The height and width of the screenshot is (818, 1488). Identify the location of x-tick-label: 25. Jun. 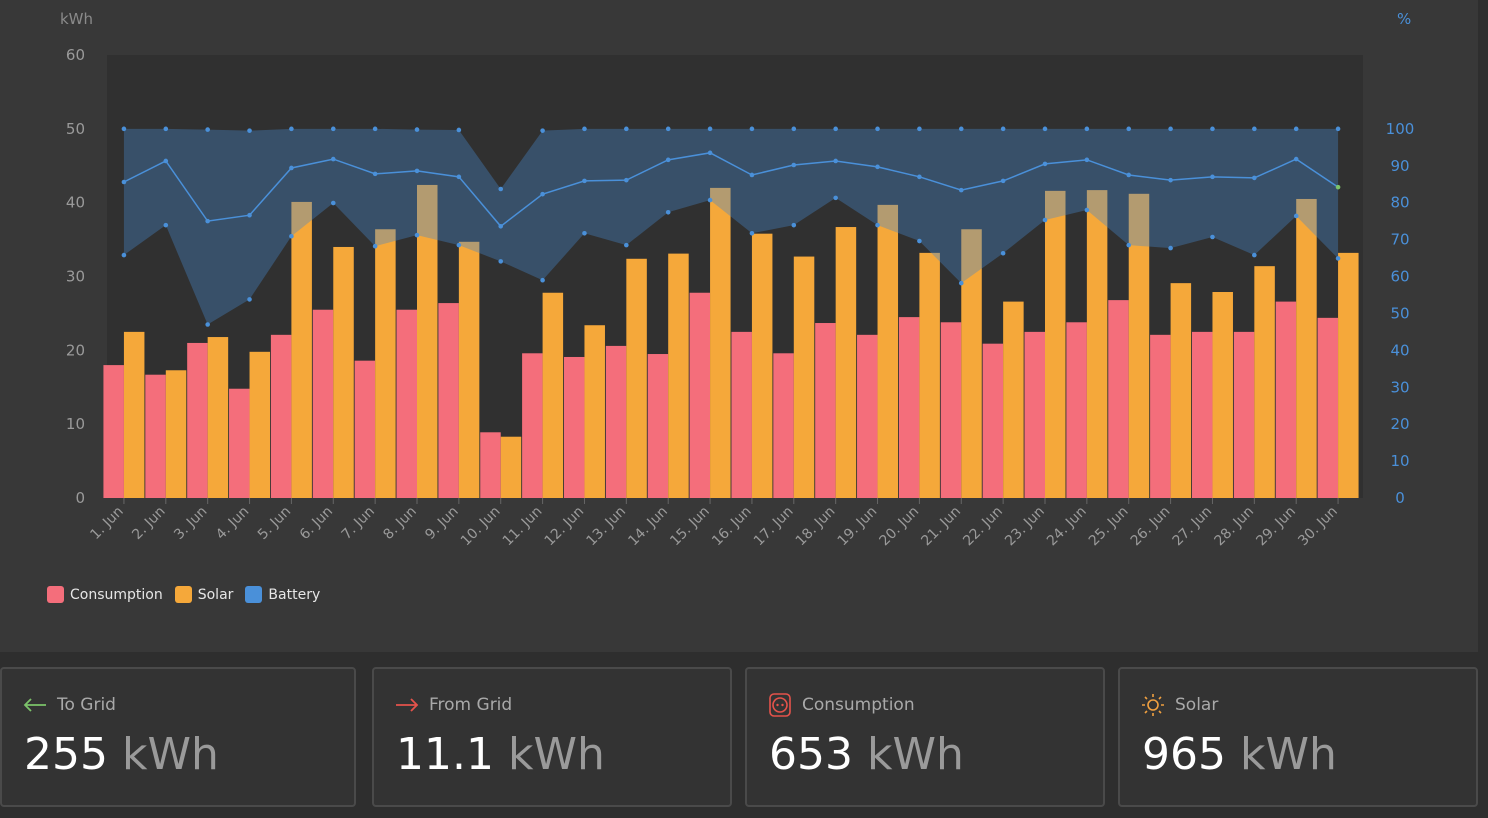
(1109, 527).